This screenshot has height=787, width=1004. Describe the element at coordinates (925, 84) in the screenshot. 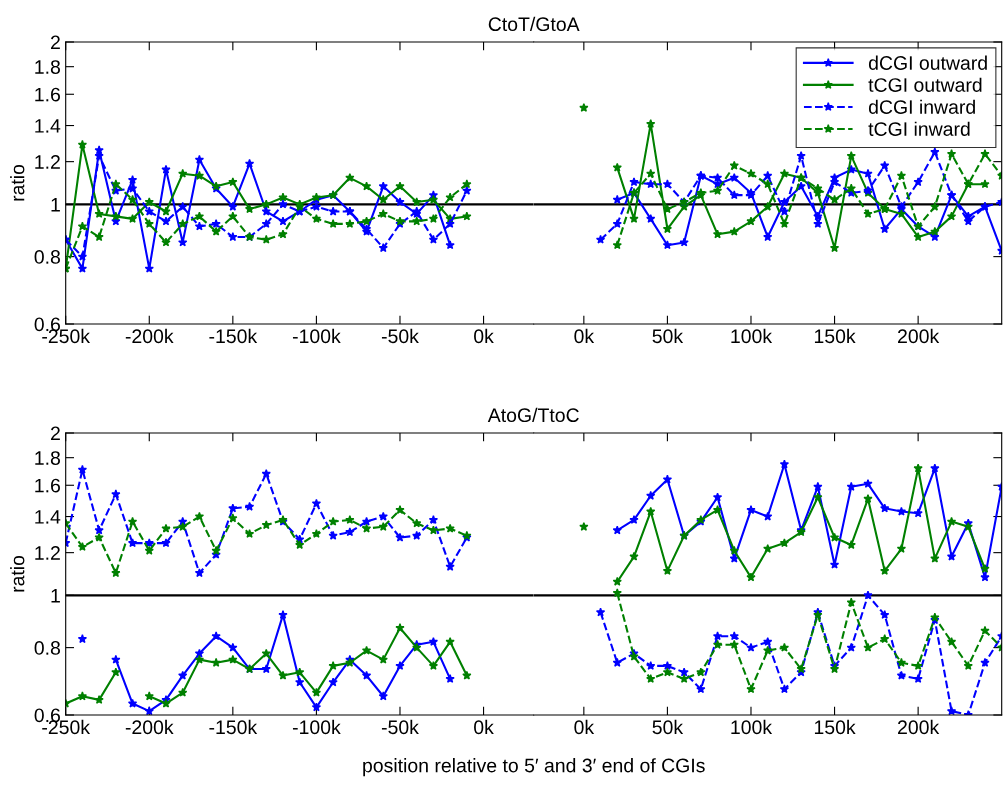

I see `legend-label: tCGI outward` at that location.